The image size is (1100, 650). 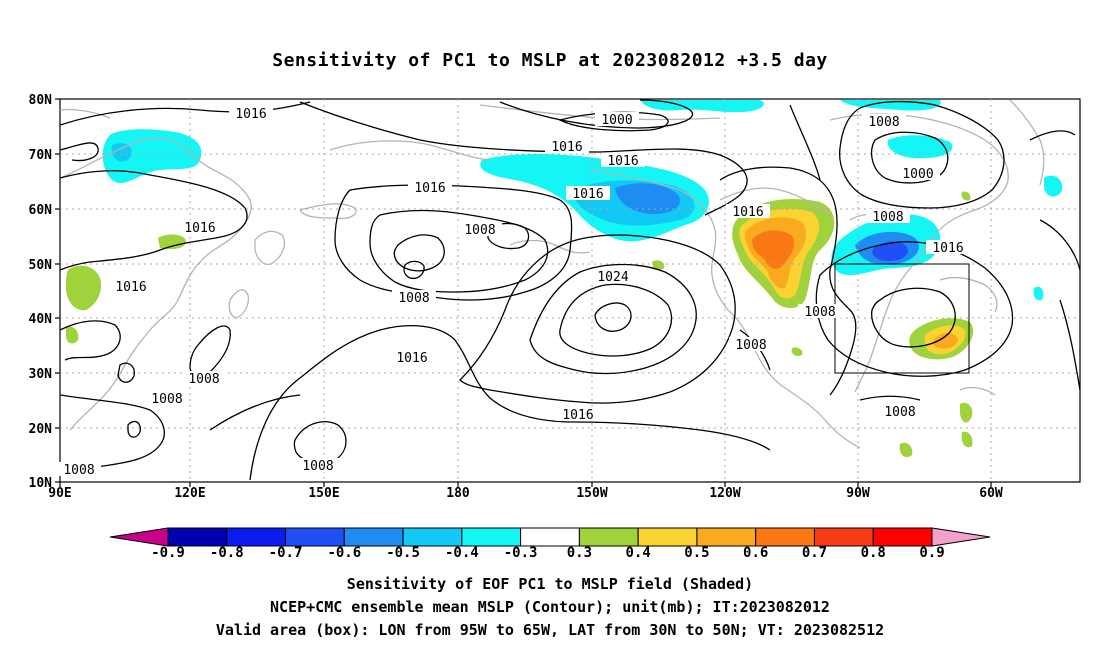 I want to click on lon-label: 90E, so click(x=59, y=493).